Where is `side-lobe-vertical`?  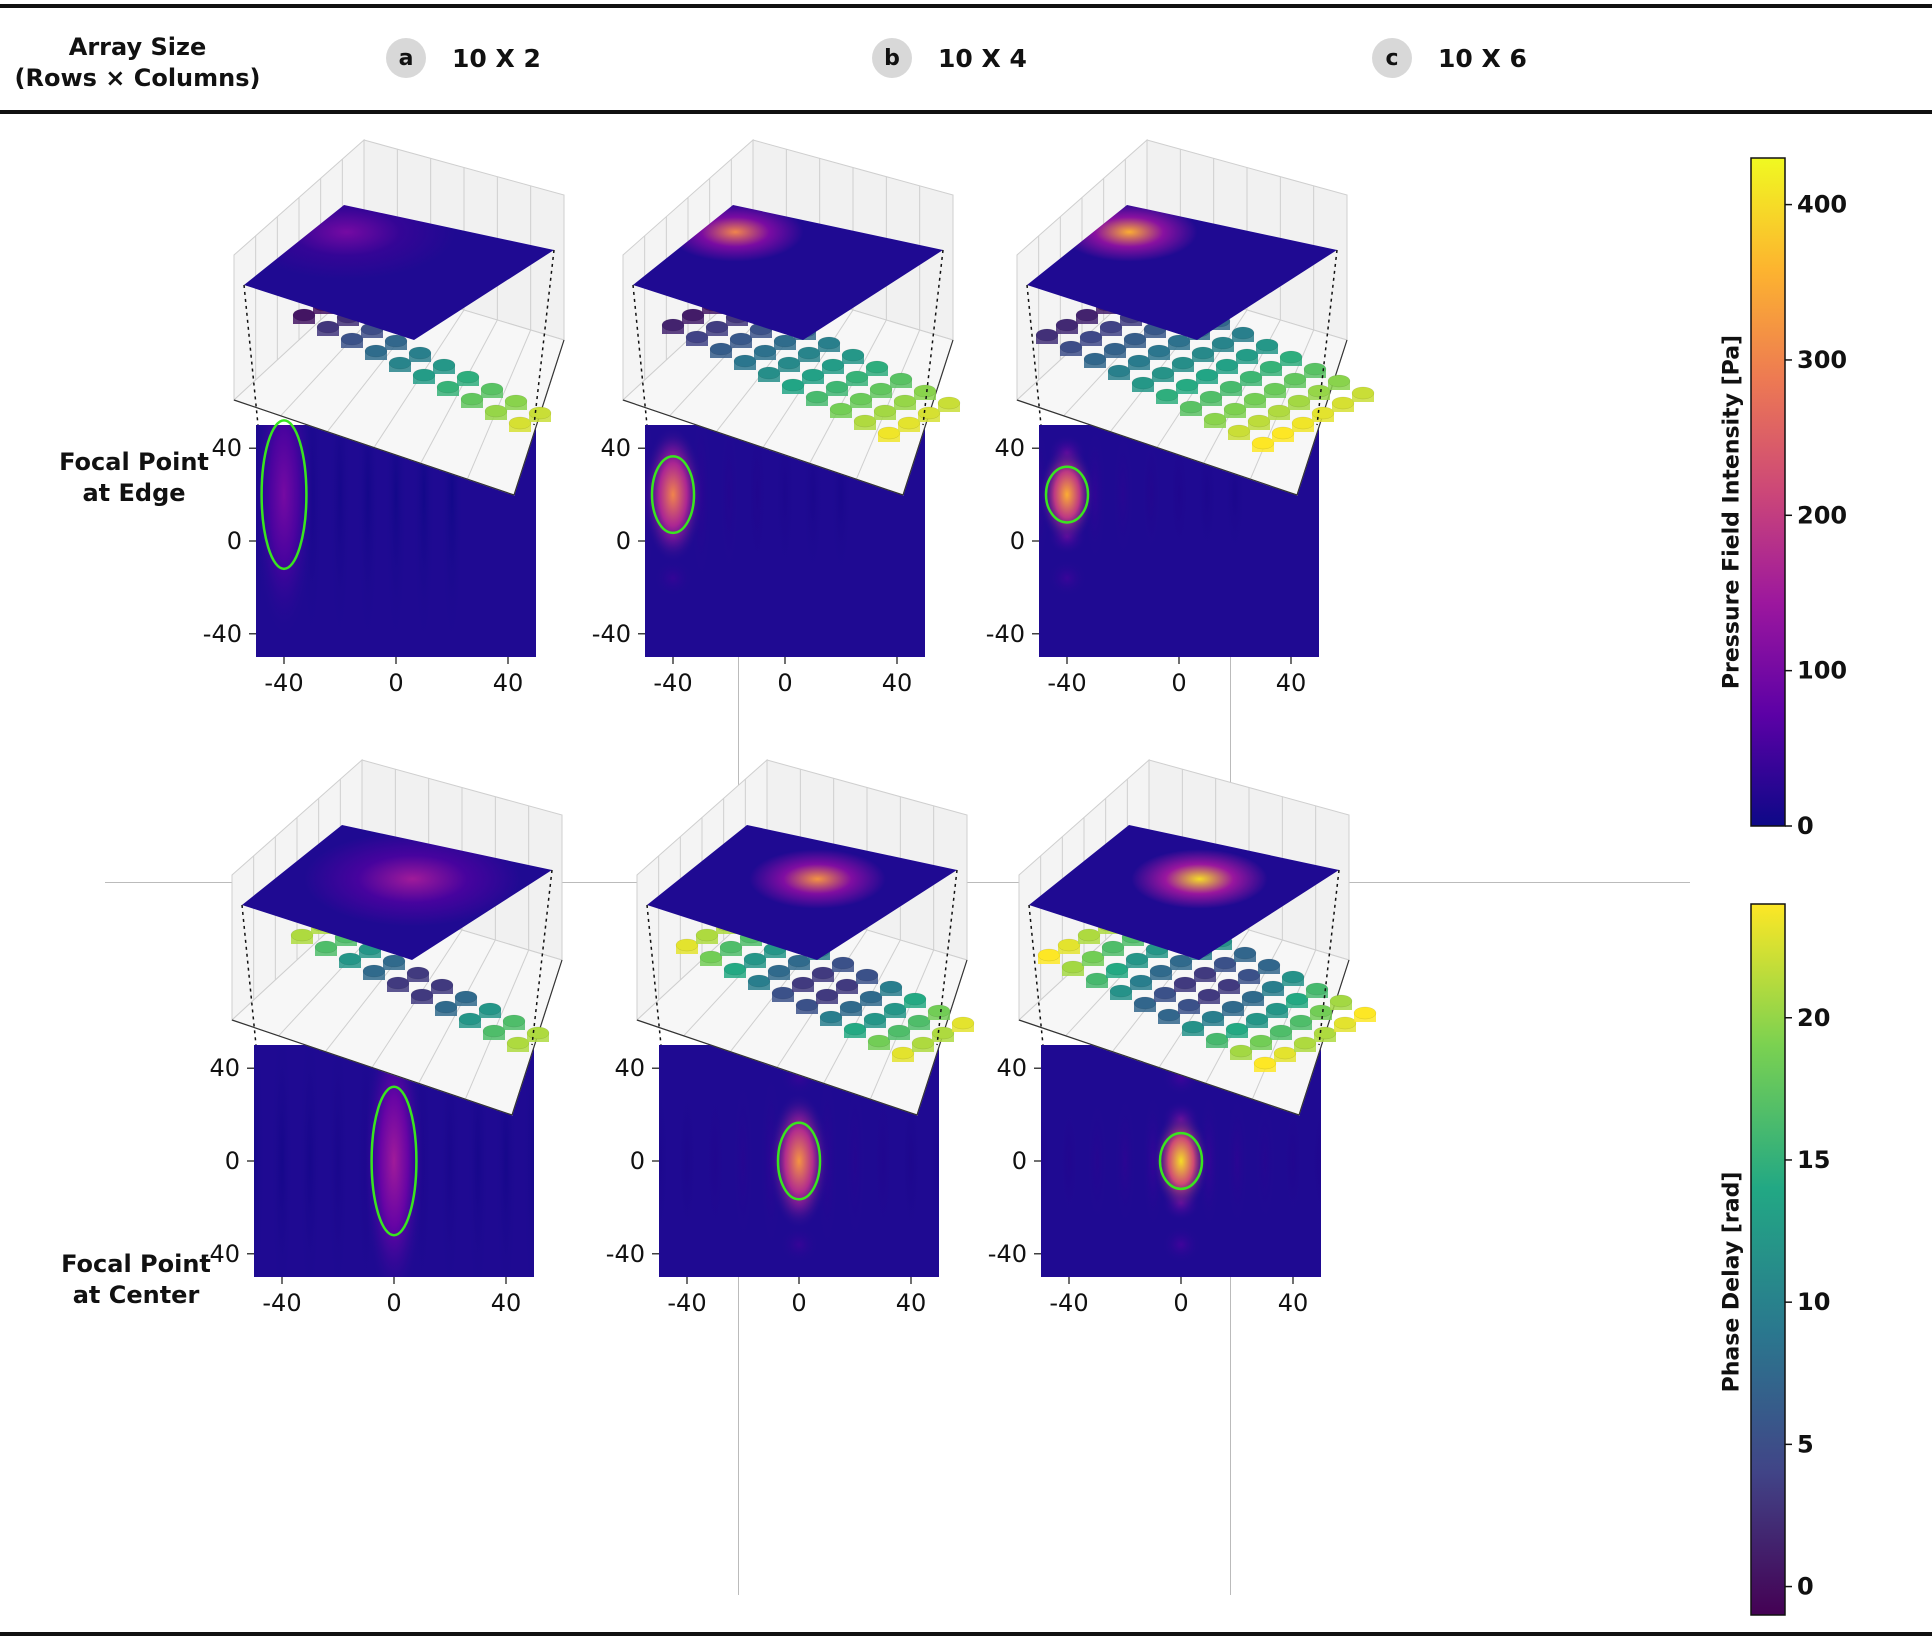
side-lobe-vertical is located at coordinates (1067, 578).